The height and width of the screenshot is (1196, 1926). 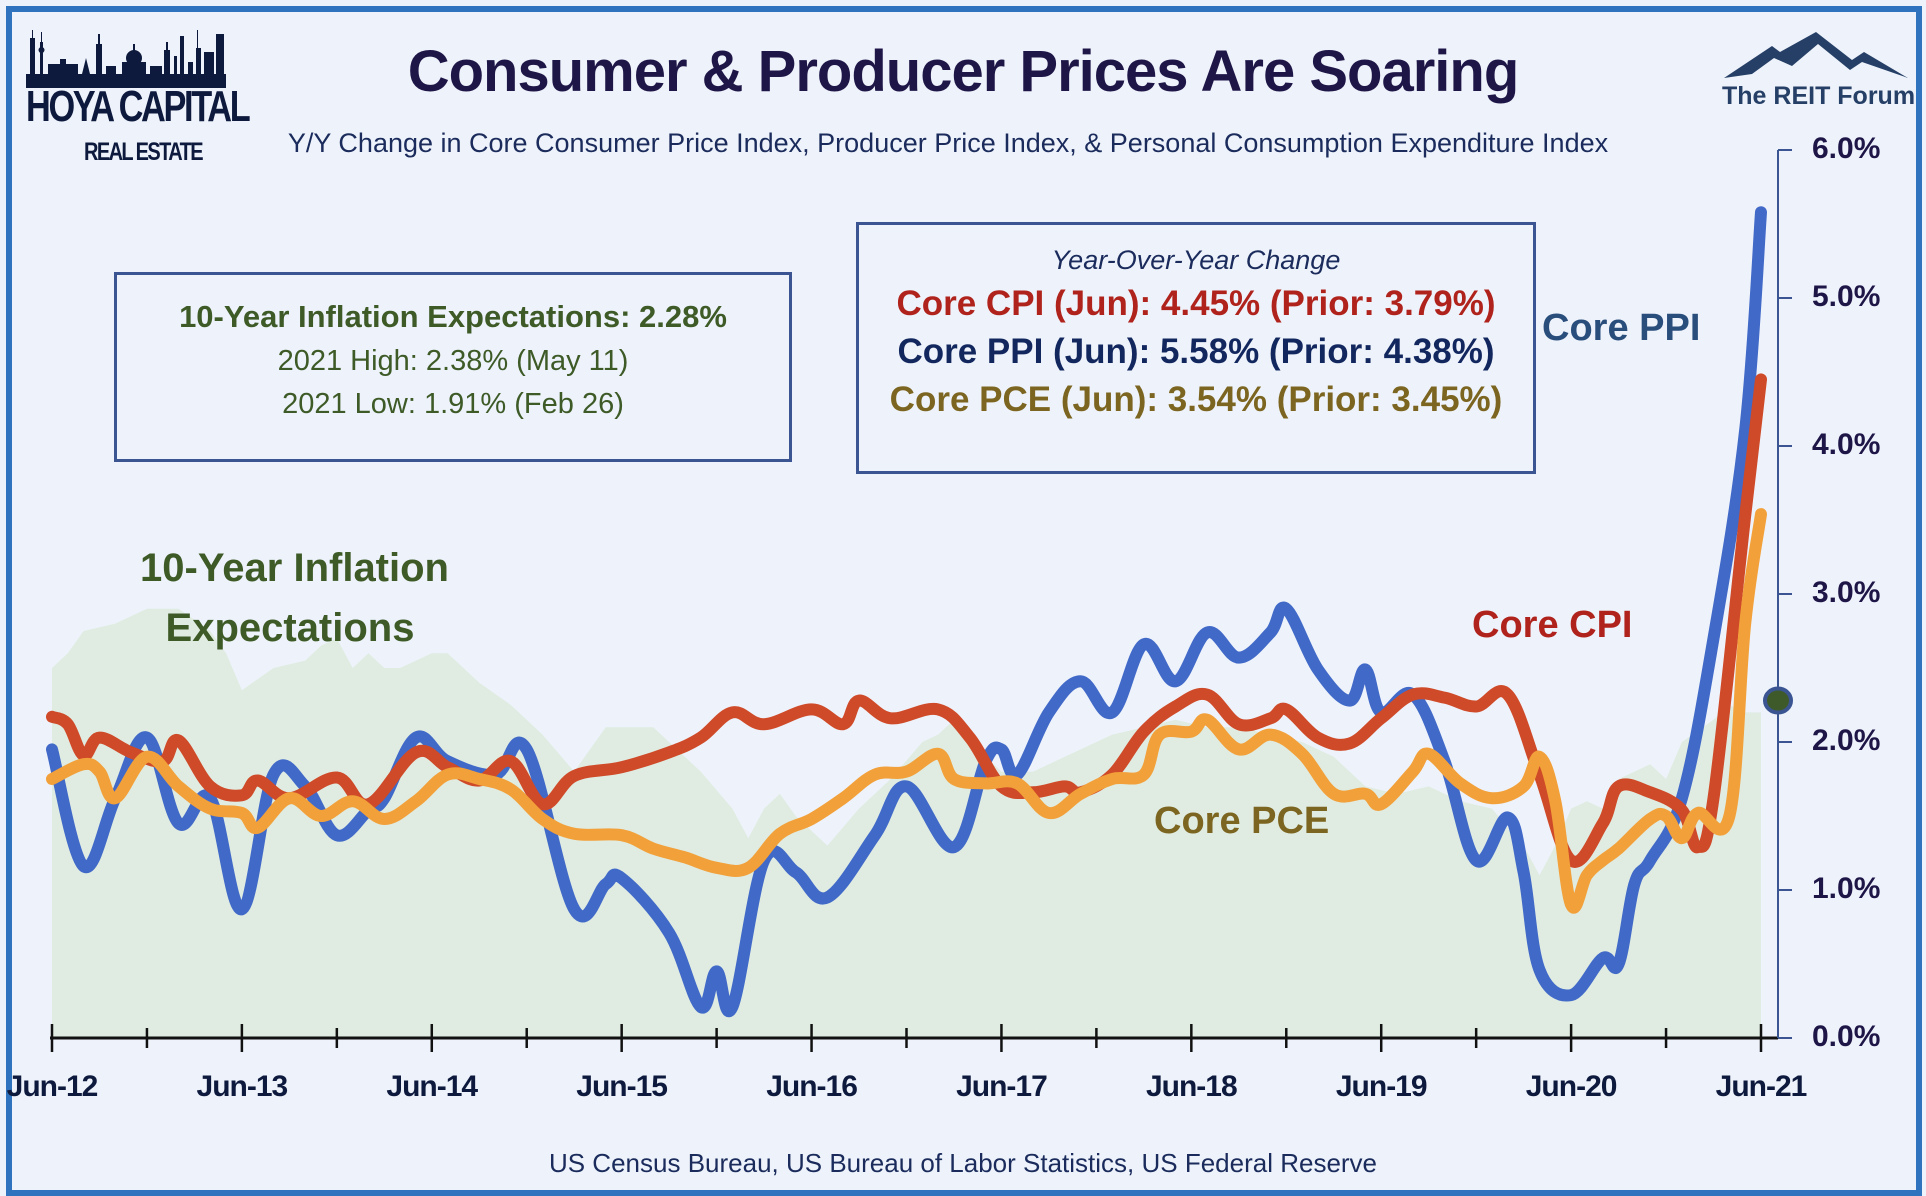 I want to click on yoy-core-cpi: Core CPI (Jun): 4.45% (Prior: 3.79%), so click(x=1196, y=303).